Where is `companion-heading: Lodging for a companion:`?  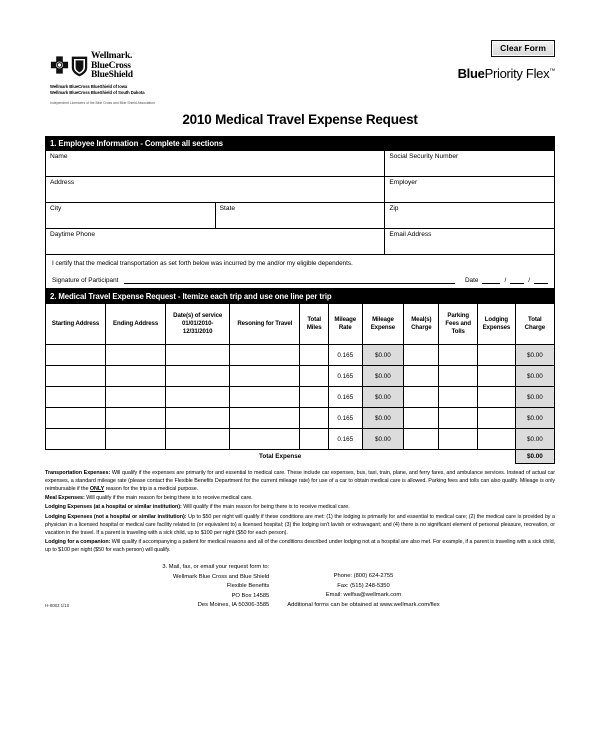 companion-heading: Lodging for a companion: is located at coordinates (78, 541).